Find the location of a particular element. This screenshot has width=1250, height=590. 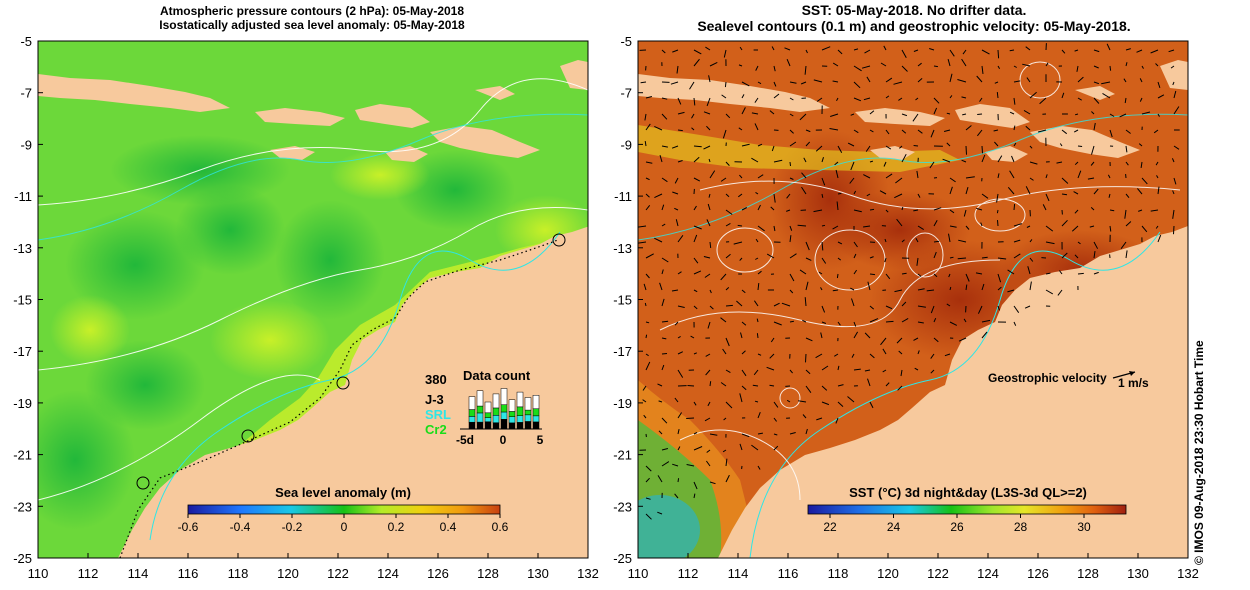

data-count-x-label: 0 is located at coordinates (503, 440).